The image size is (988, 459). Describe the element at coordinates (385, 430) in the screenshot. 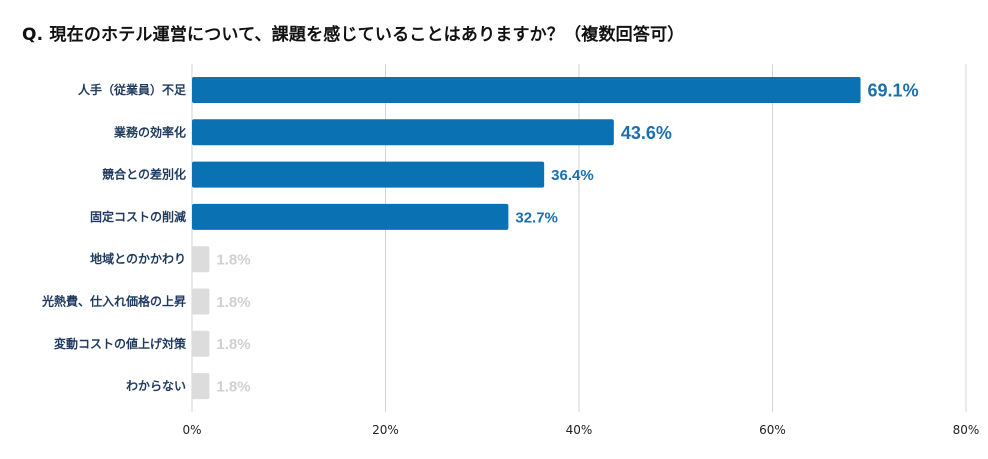

I see `x-tick-label: 20%` at that location.